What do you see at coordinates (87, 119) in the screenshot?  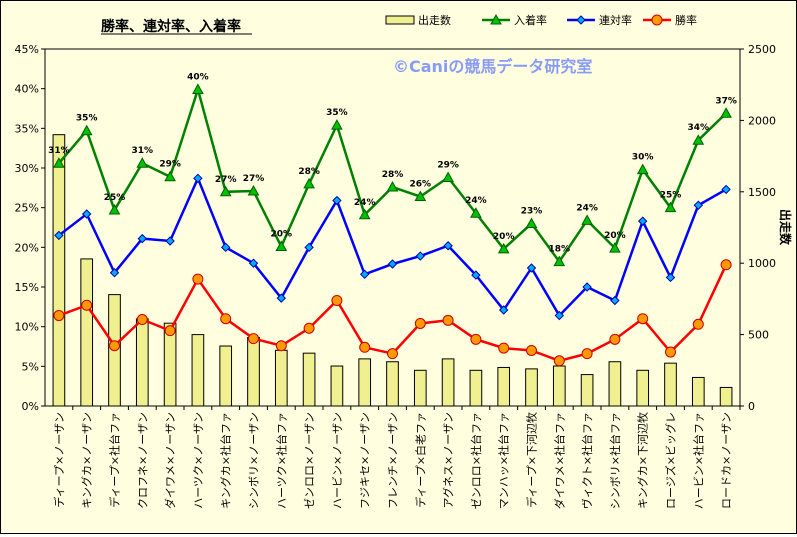 I see `data-label: 35%` at bounding box center [87, 119].